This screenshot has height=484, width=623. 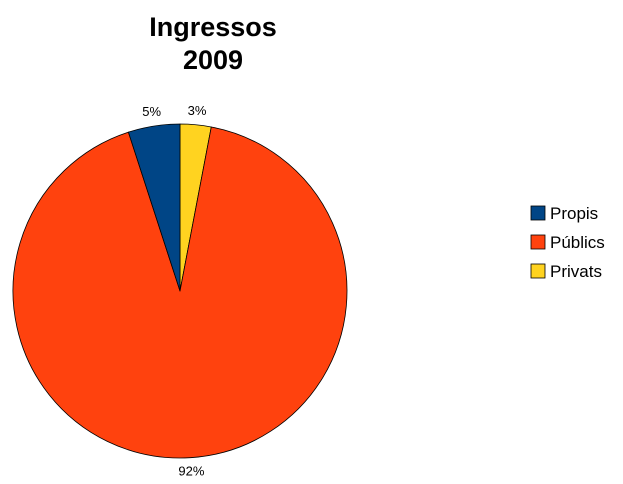 I want to click on legend-swatch-publics, so click(x=538, y=242).